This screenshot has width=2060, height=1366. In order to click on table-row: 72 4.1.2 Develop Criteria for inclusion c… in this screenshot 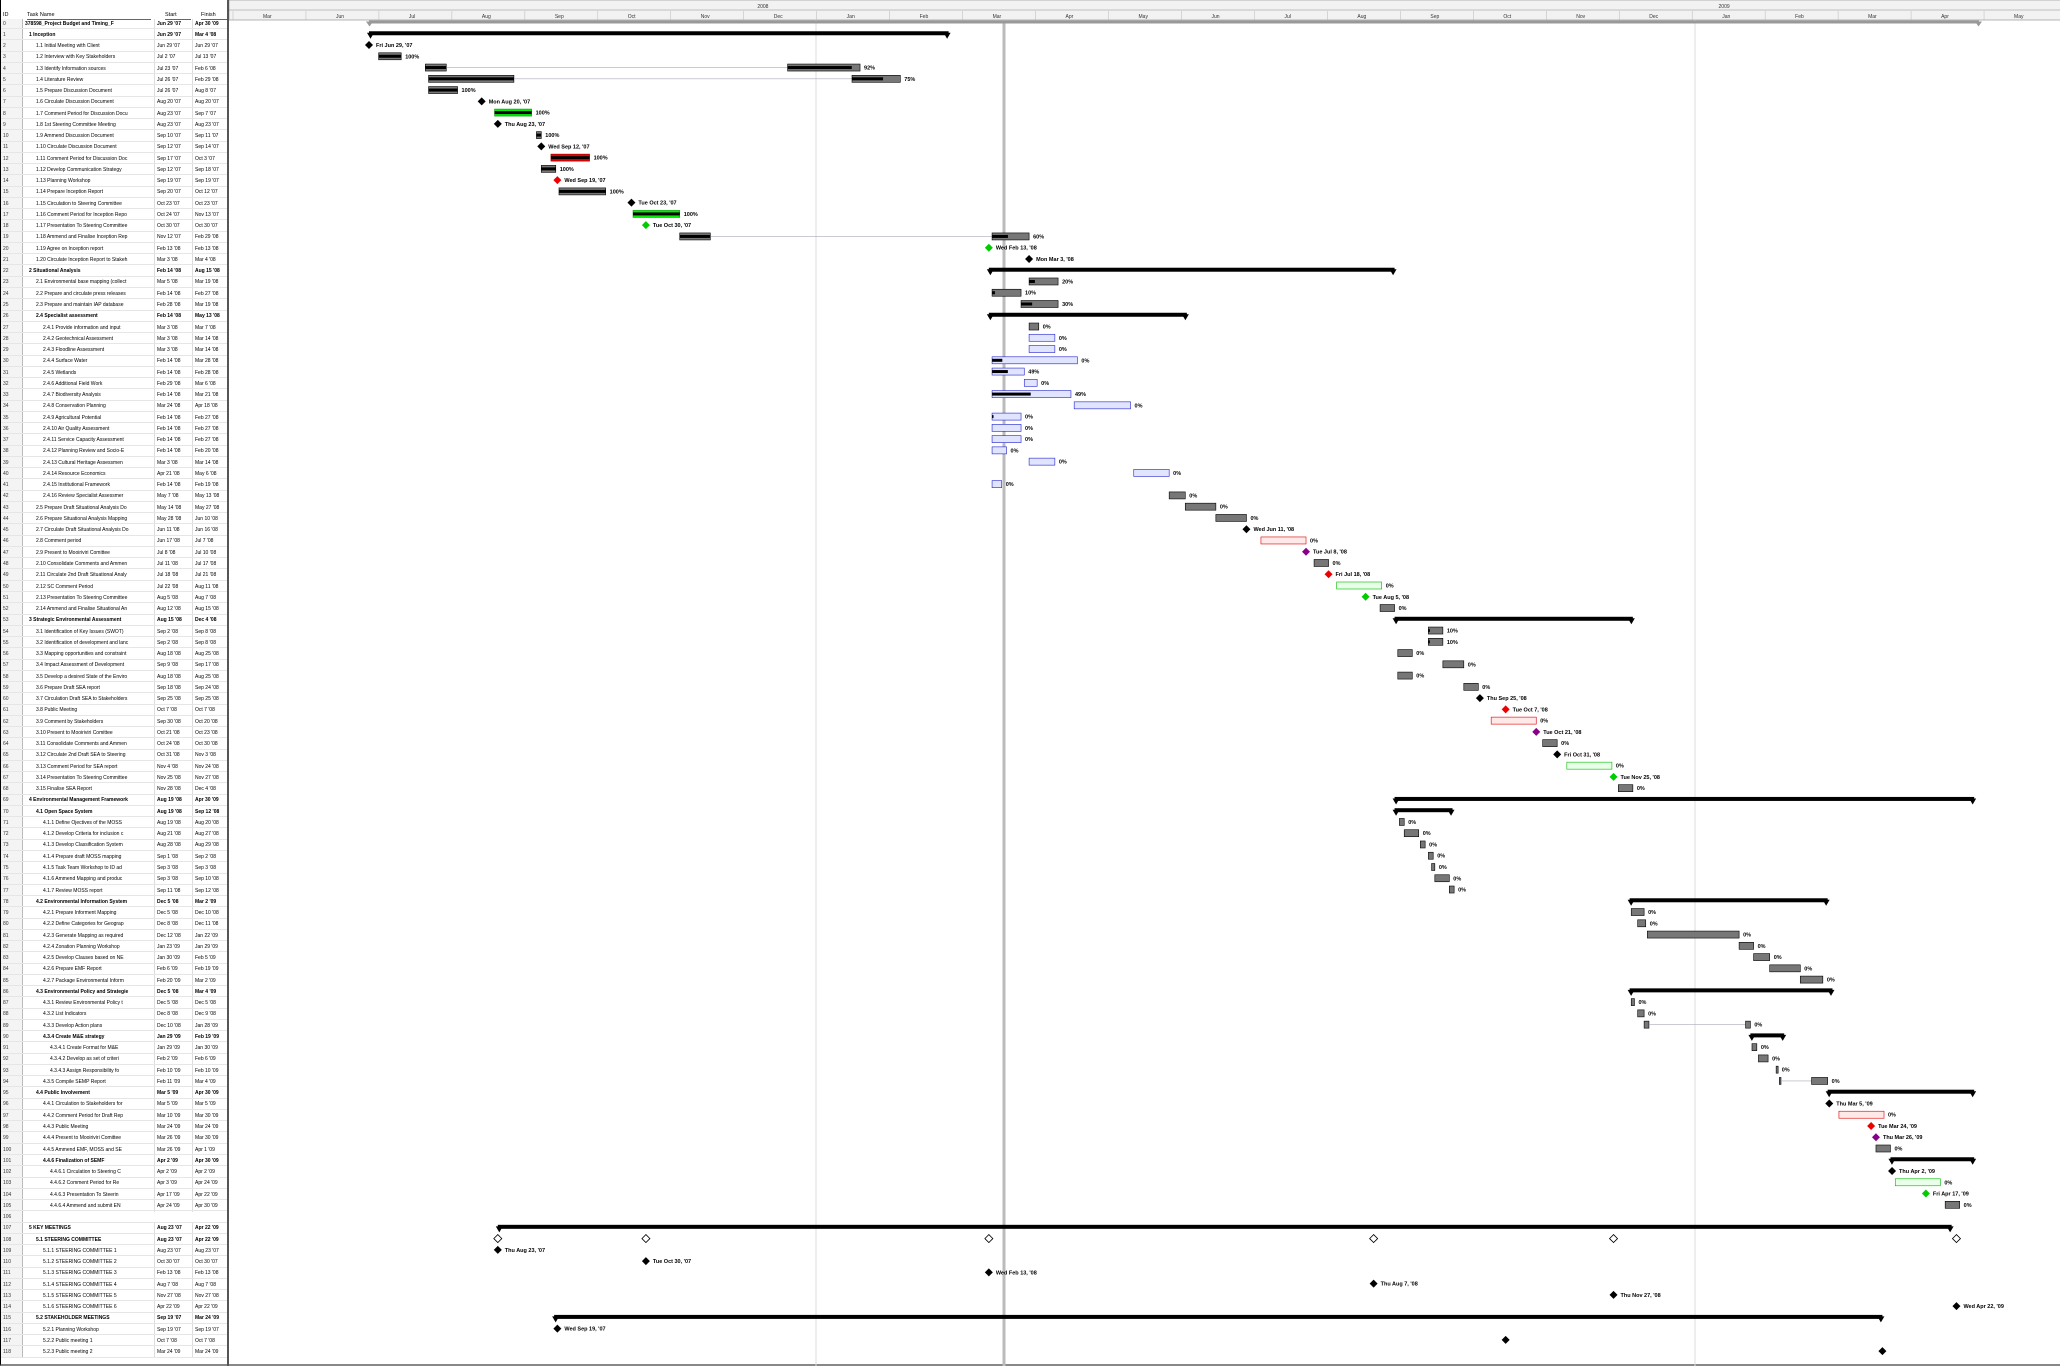, I will do `click(114, 835)`.